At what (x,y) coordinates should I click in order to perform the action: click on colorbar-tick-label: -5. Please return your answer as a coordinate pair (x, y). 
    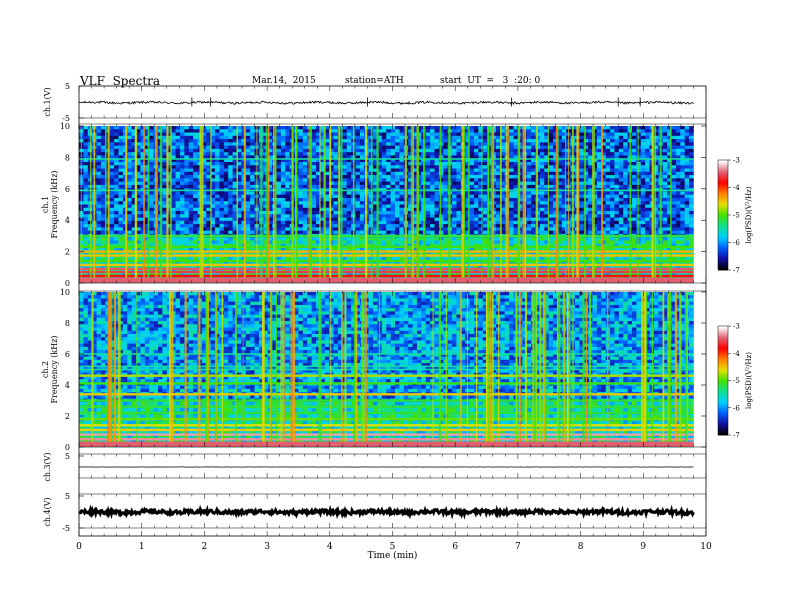
    Looking at the image, I should click on (736, 216).